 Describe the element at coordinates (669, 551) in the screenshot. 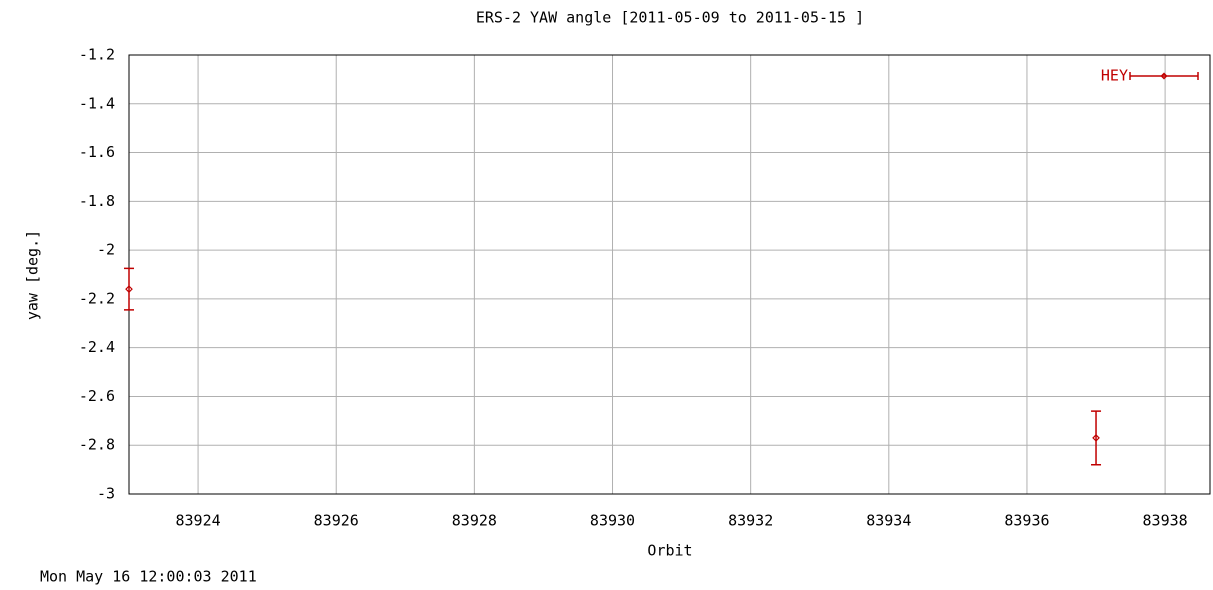

I see `x-axis-label: Orbit` at that location.